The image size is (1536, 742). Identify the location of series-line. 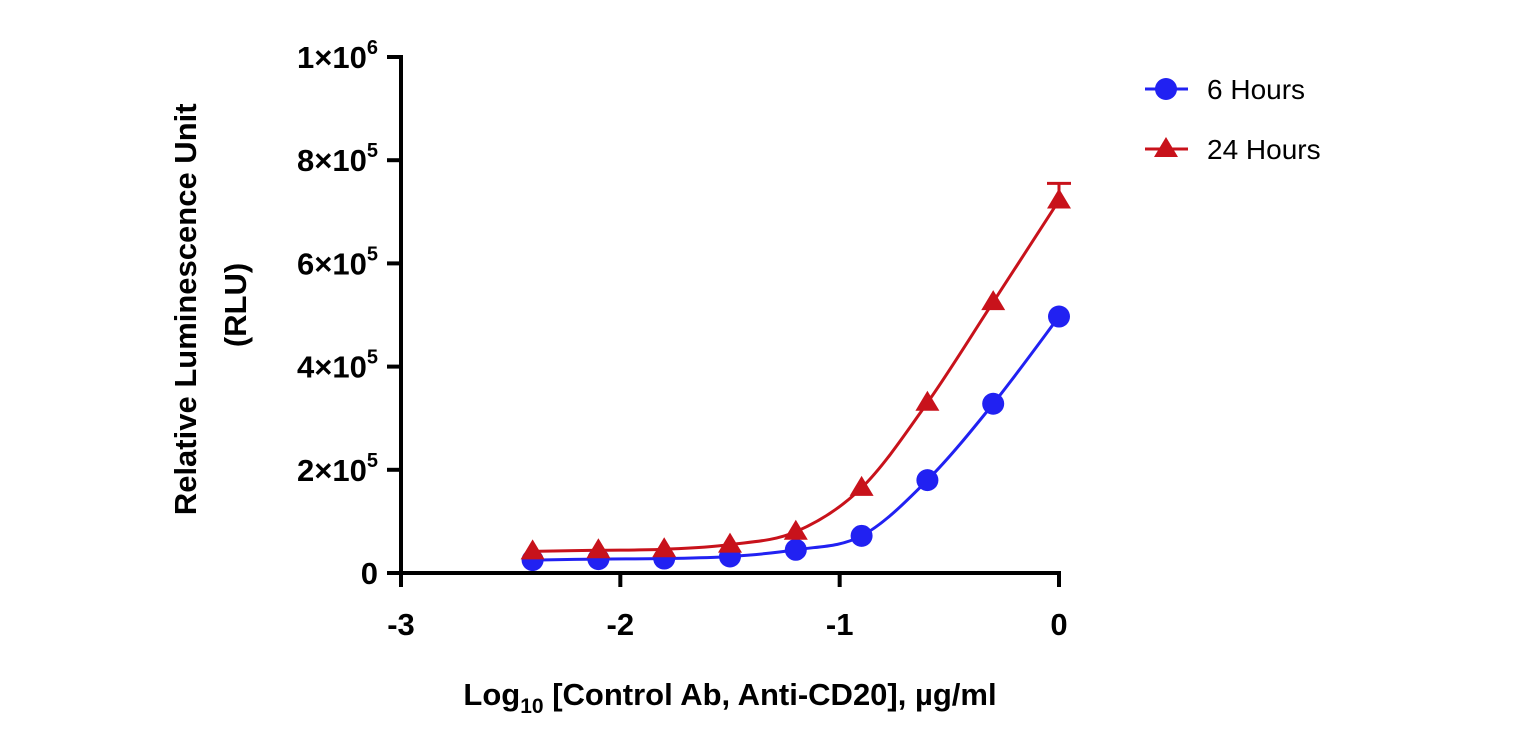
(796, 438).